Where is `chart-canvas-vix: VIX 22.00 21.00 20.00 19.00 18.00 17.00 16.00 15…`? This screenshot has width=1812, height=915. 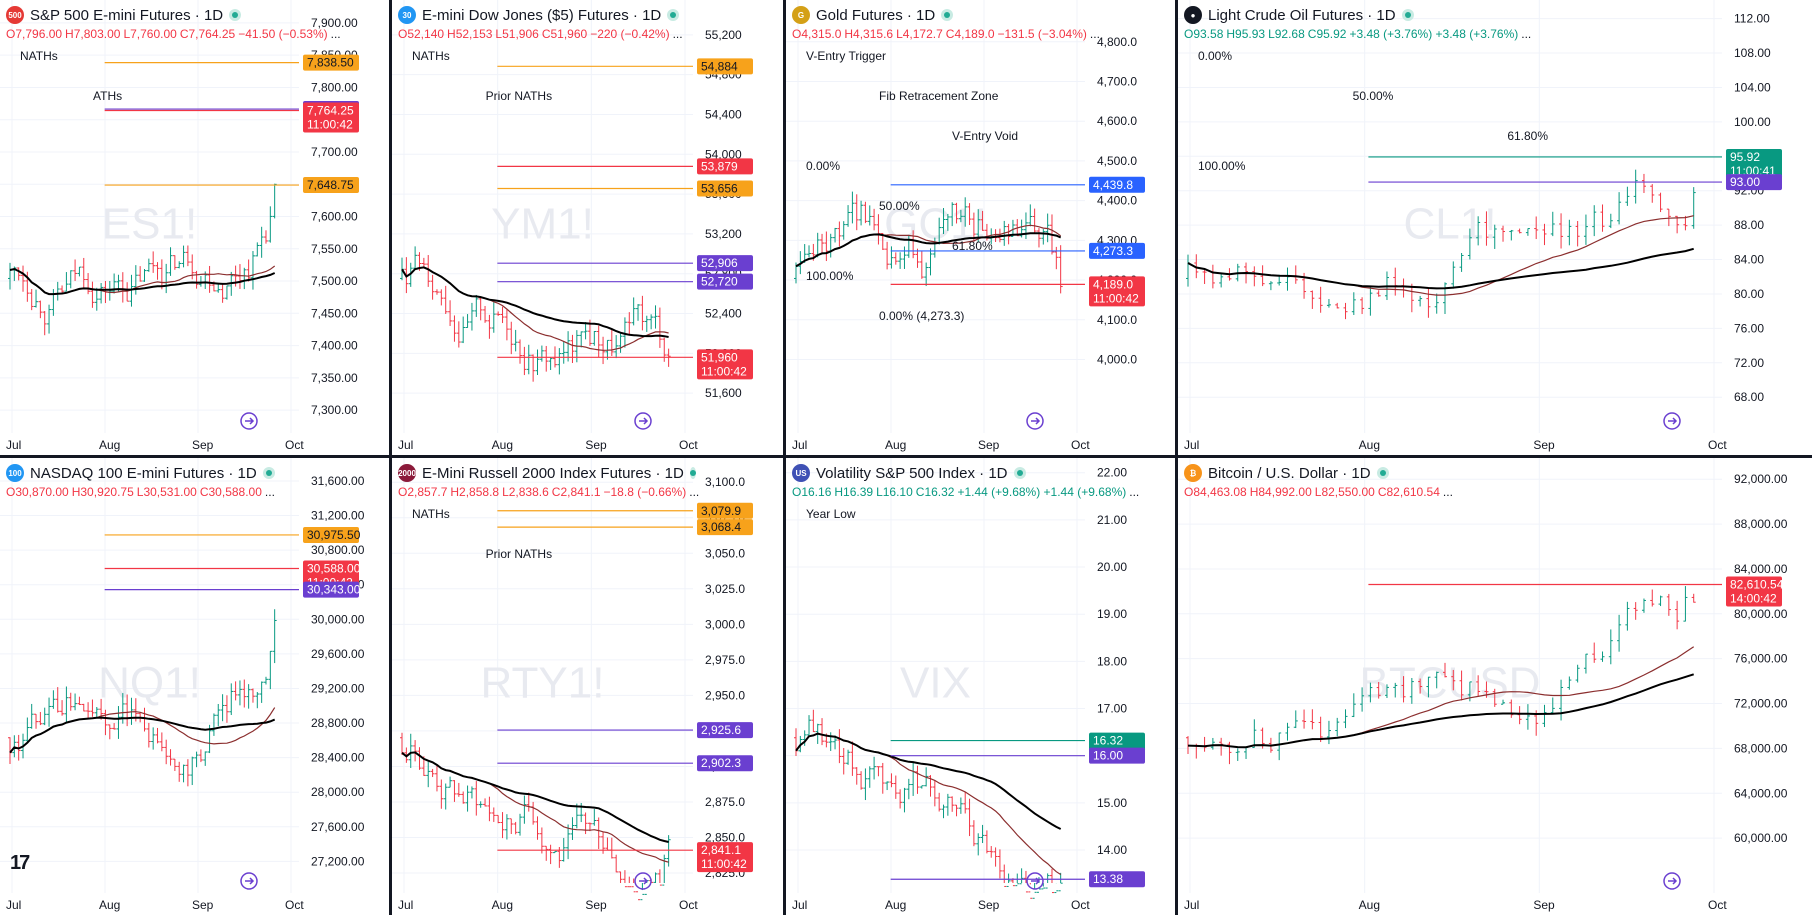
chart-canvas-vix: VIX 22.00 21.00 20.00 19.00 18.00 17.00 16.00 15… is located at coordinates (980, 686).